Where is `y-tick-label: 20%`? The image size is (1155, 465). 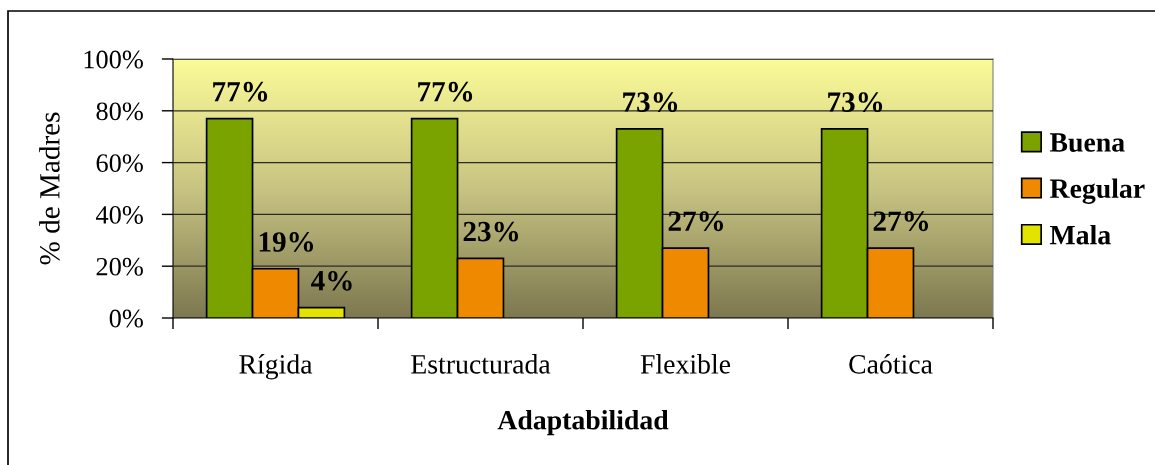 y-tick-label: 20% is located at coordinates (119, 266).